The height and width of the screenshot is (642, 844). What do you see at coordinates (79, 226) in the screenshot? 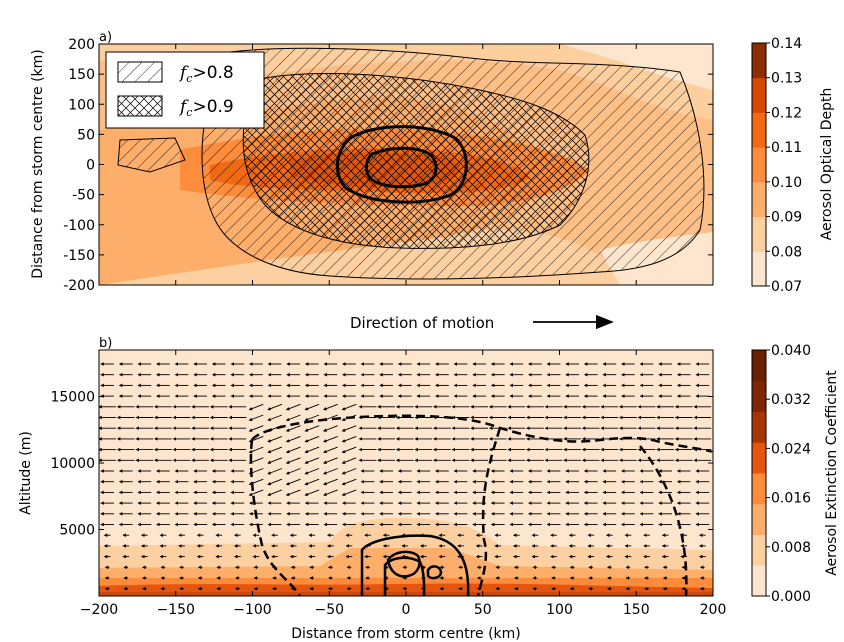
I see `a-ytick-label: -100` at bounding box center [79, 226].